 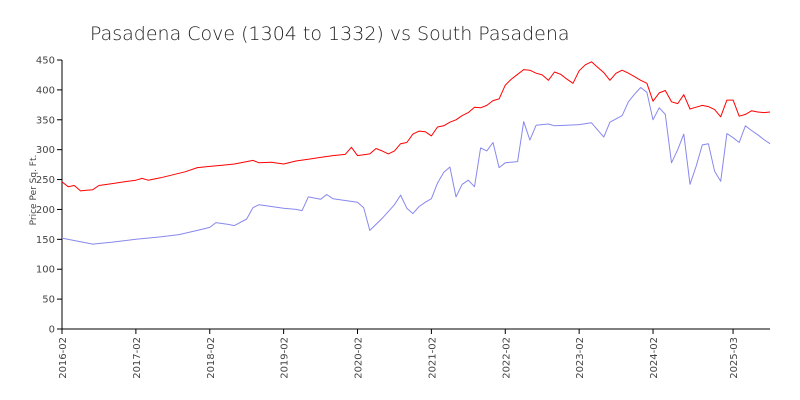 What do you see at coordinates (580, 358) in the screenshot?
I see `x-tick-label: 2023-02` at bounding box center [580, 358].